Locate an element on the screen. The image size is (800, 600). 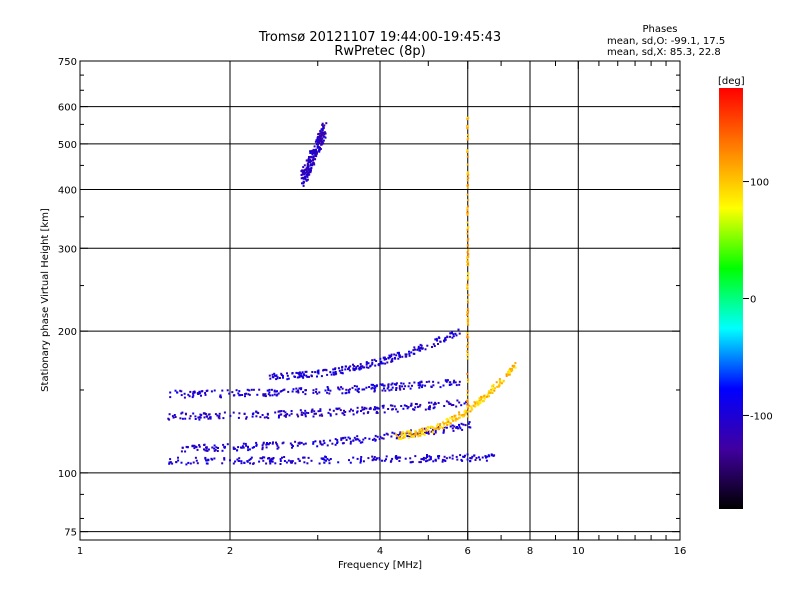
x-tick-label: 4 is located at coordinates (380, 551).